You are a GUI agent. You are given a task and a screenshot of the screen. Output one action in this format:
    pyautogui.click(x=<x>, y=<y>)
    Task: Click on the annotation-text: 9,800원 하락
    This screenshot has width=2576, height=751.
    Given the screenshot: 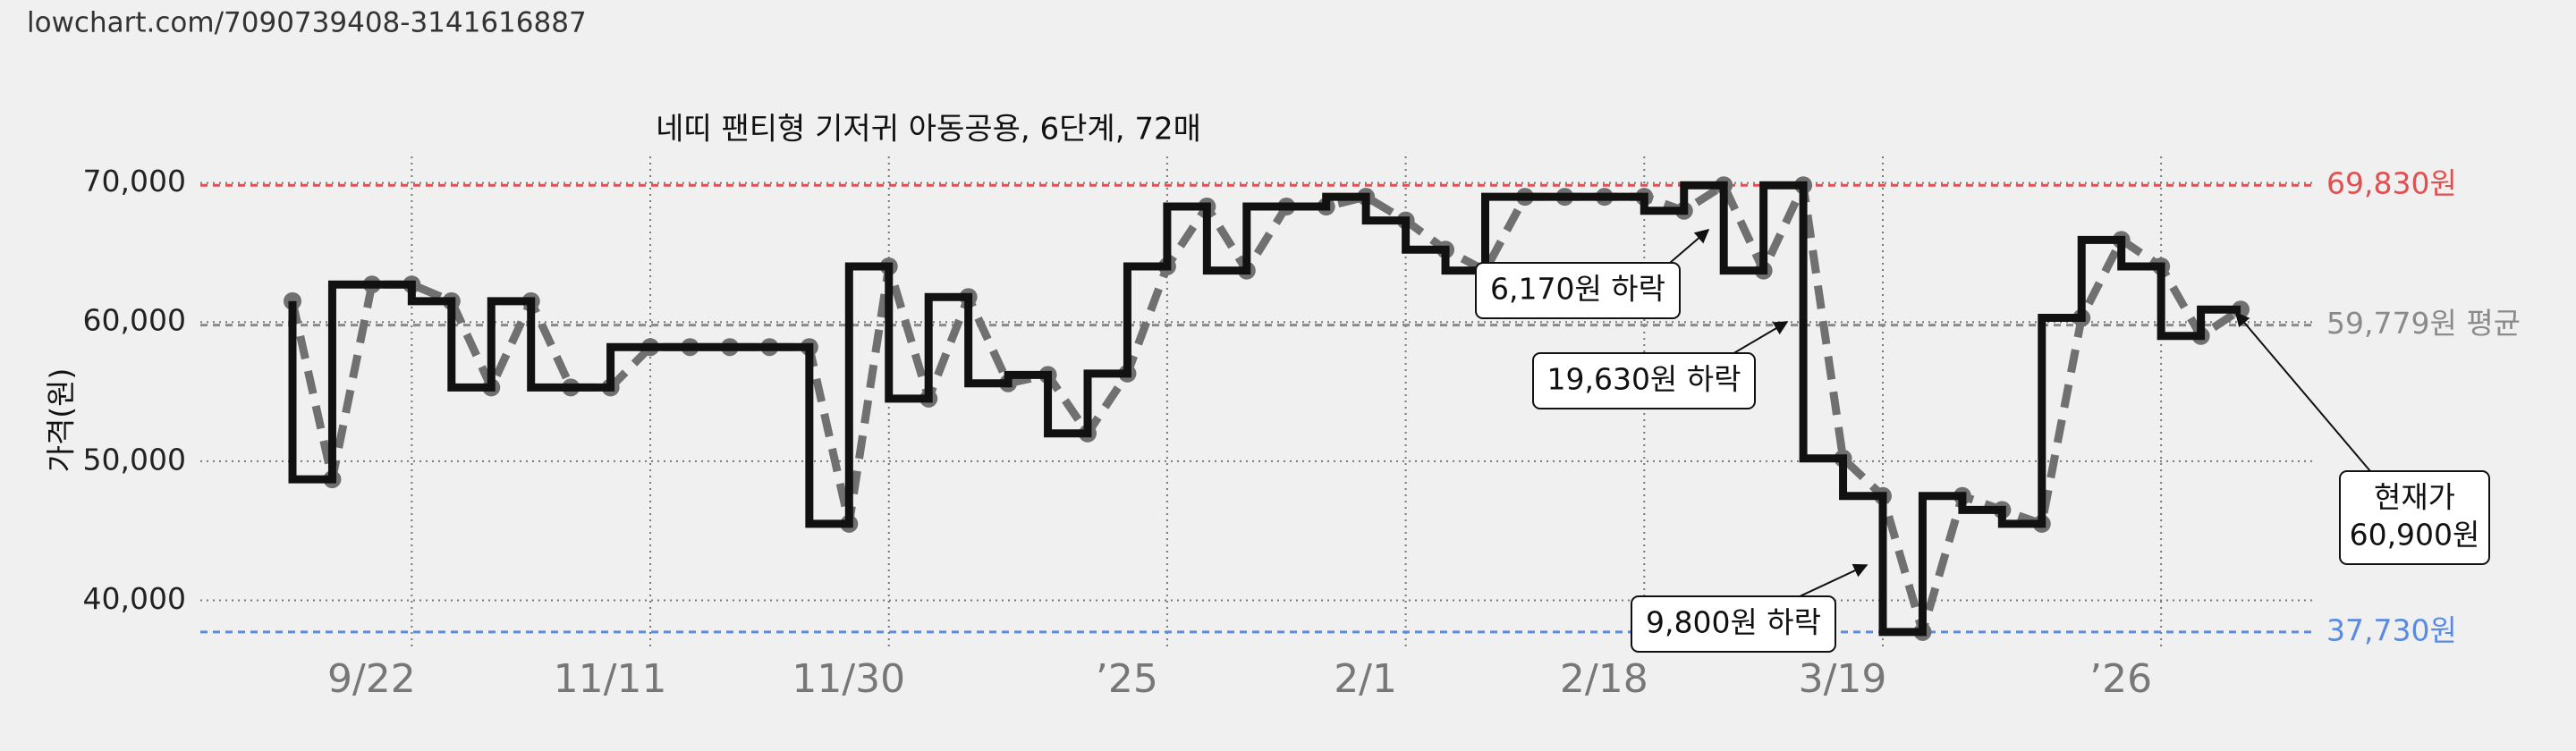 What is the action you would take?
    pyautogui.click(x=1733, y=622)
    